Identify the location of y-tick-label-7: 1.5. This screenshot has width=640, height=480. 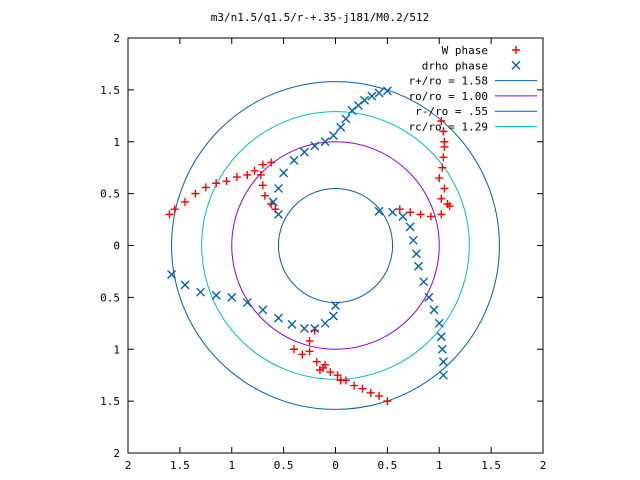
(110, 90).